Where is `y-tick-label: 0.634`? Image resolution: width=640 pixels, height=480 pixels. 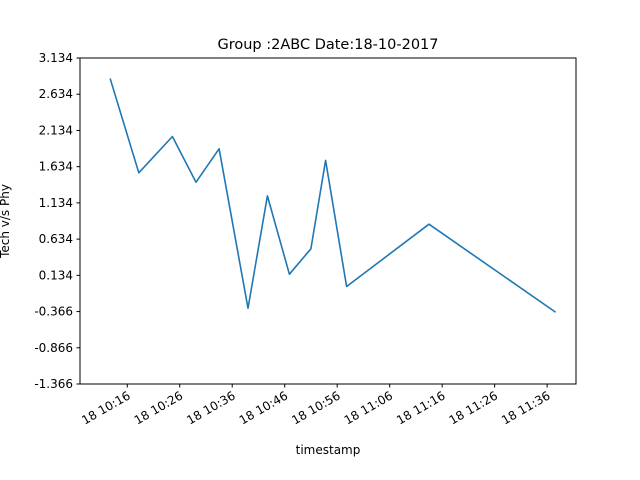
y-tick-label: 0.634 is located at coordinates (56, 239).